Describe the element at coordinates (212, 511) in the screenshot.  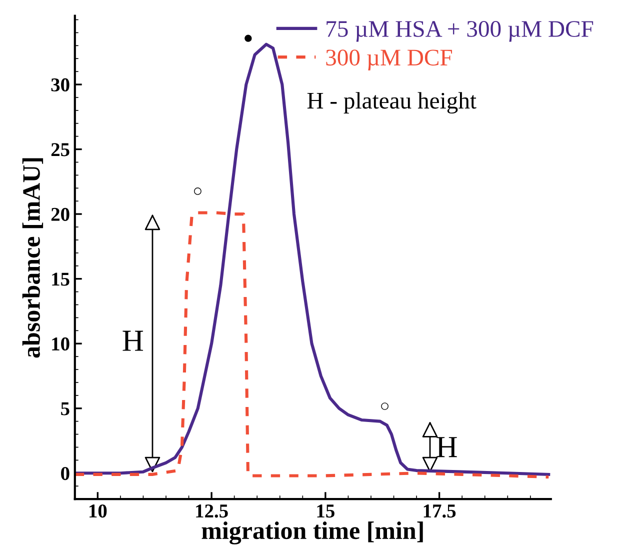
I see `x-tick-label: 12.5` at that location.